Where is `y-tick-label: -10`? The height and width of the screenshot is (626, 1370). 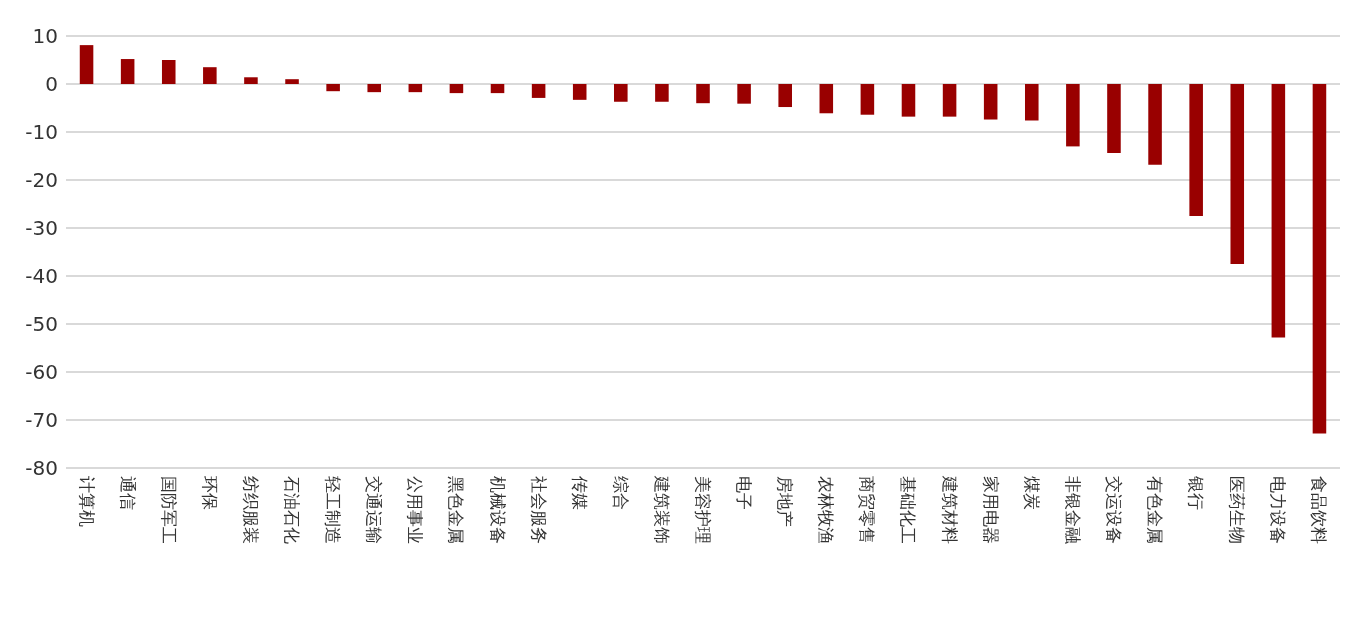
y-tick-label: -10 is located at coordinates (41, 132).